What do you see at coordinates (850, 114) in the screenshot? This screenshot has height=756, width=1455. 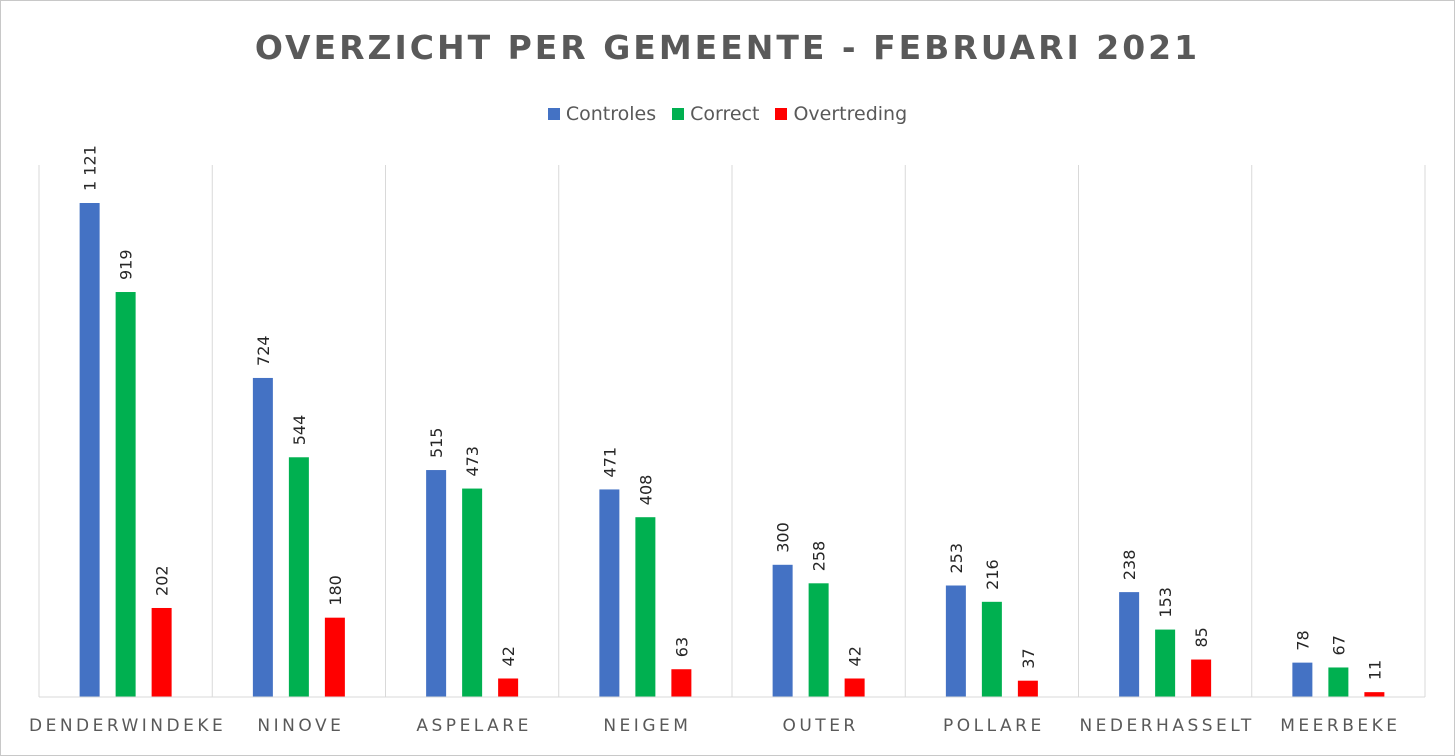 I see `legend-label-overtreding: Overtreding` at bounding box center [850, 114].